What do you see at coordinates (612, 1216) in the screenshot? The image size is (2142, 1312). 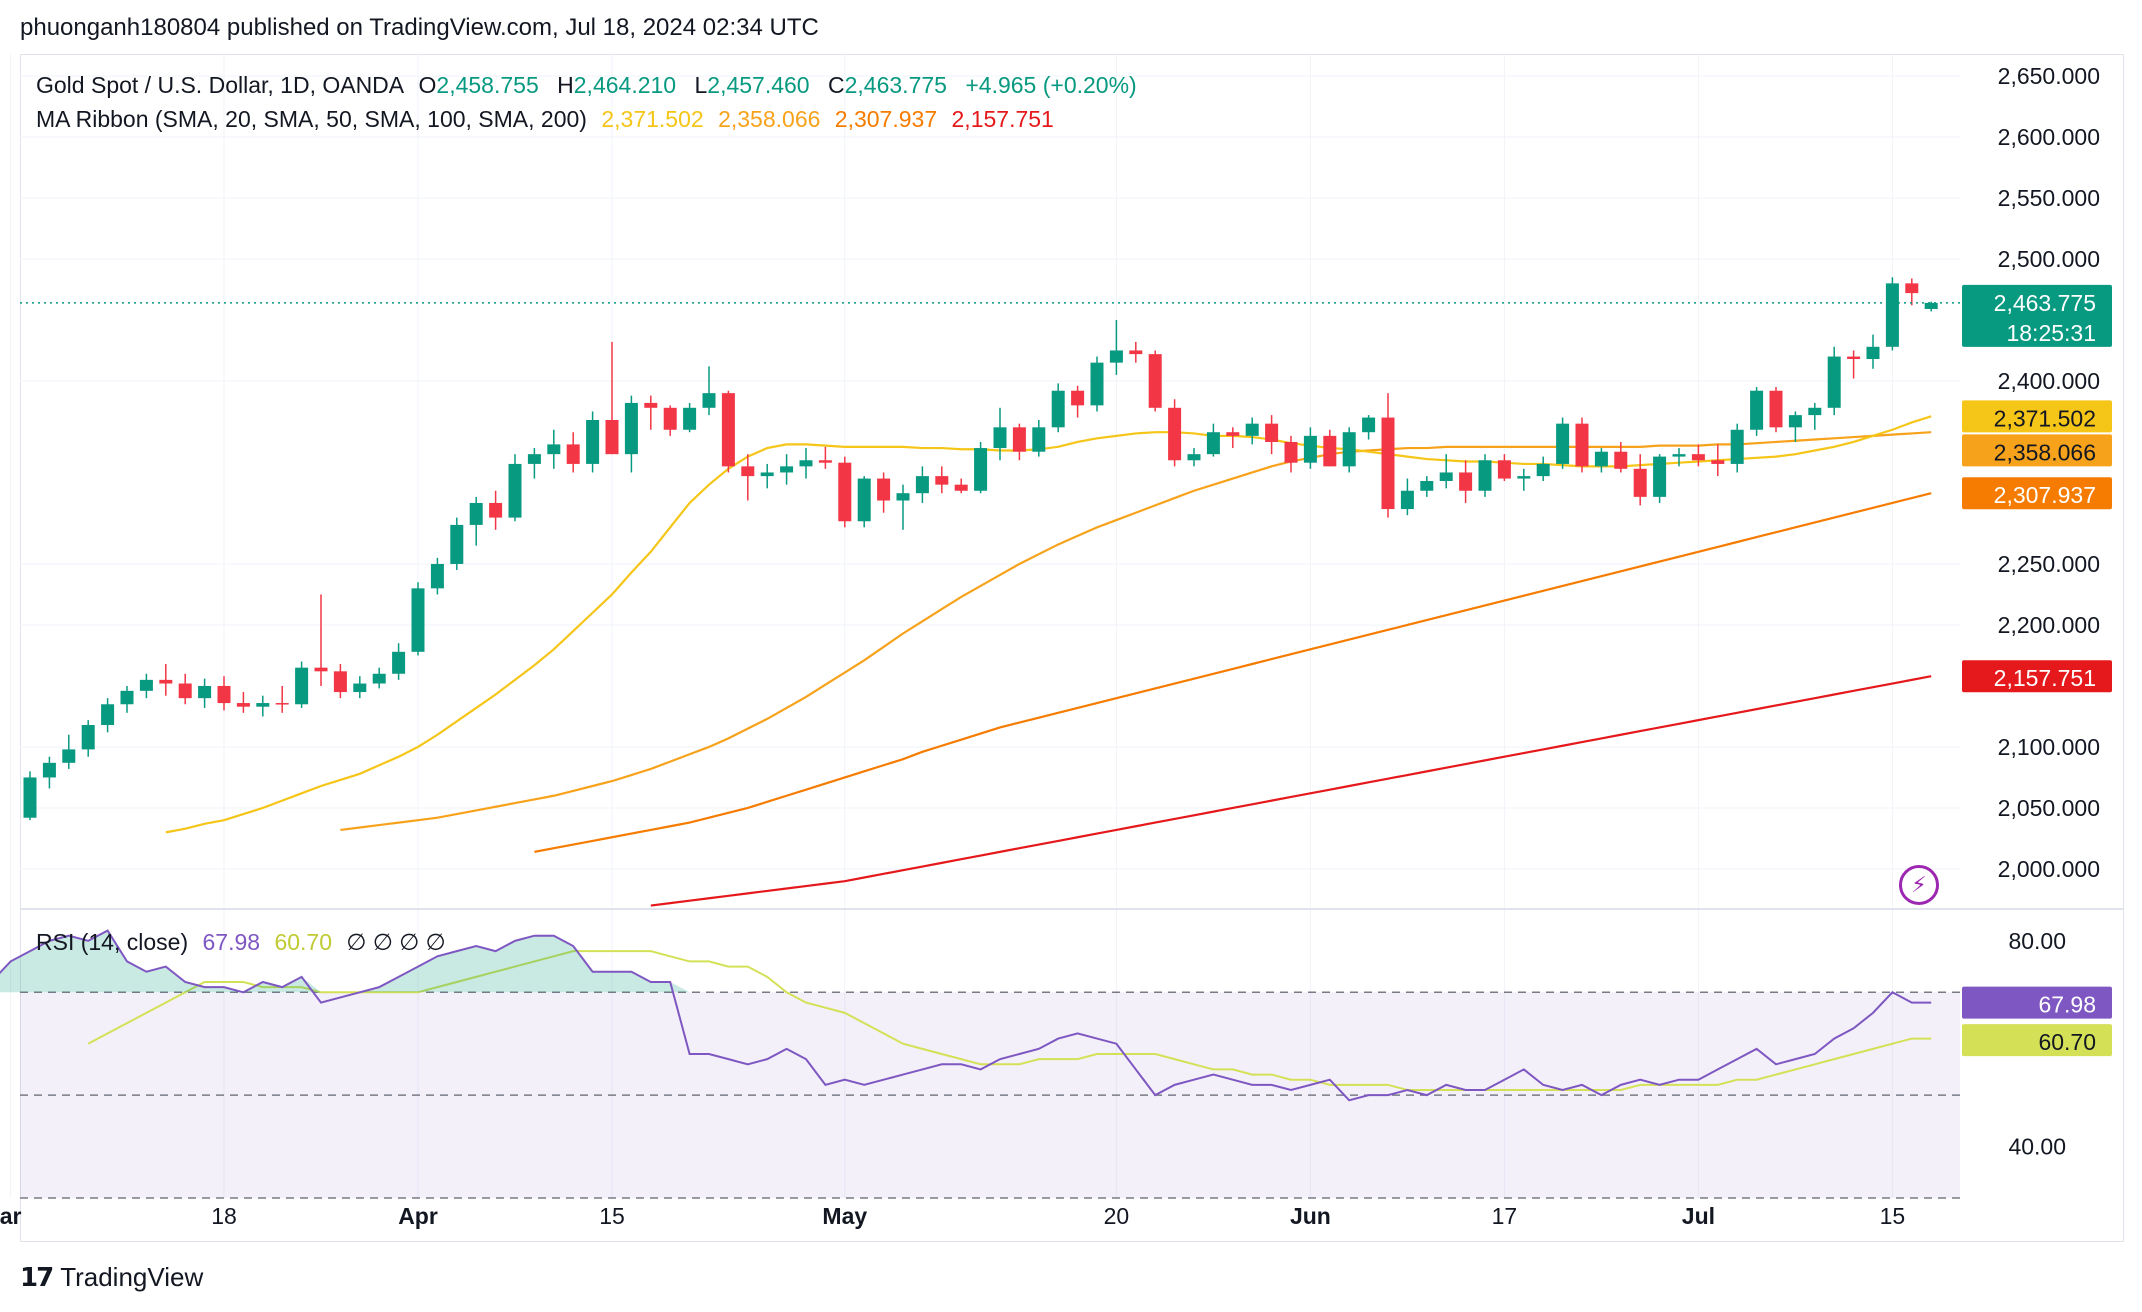 I see `time-axis-label: 15` at bounding box center [612, 1216].